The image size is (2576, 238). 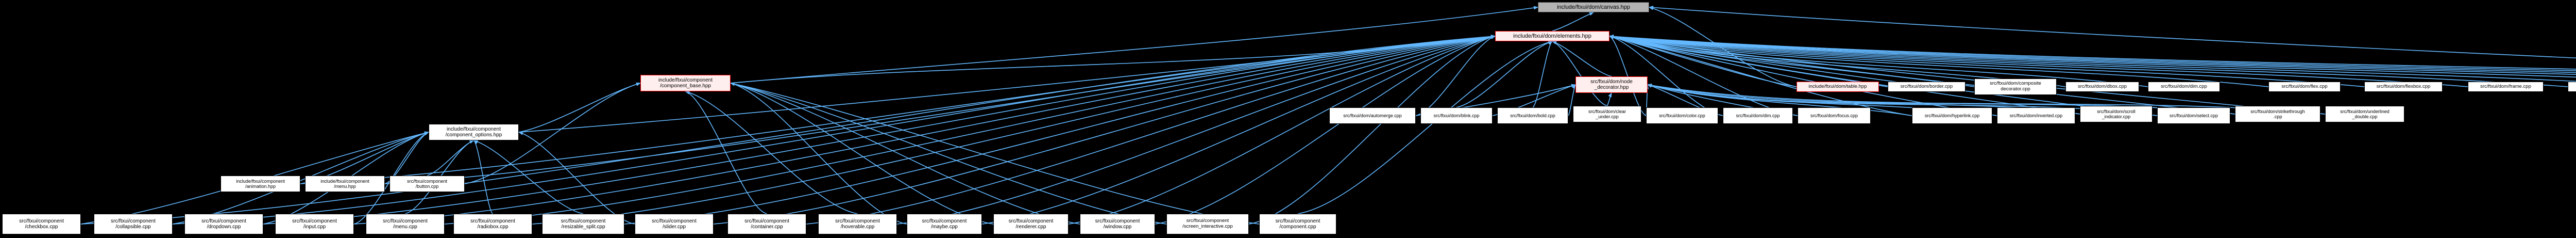 What do you see at coordinates (2102, 87) in the screenshot?
I see `graph-node: src/ftxui/dom/dbox.cpp` at bounding box center [2102, 87].